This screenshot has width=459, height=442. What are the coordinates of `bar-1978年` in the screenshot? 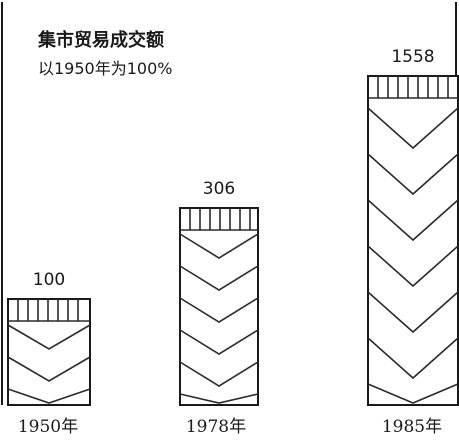 It's located at (219, 306).